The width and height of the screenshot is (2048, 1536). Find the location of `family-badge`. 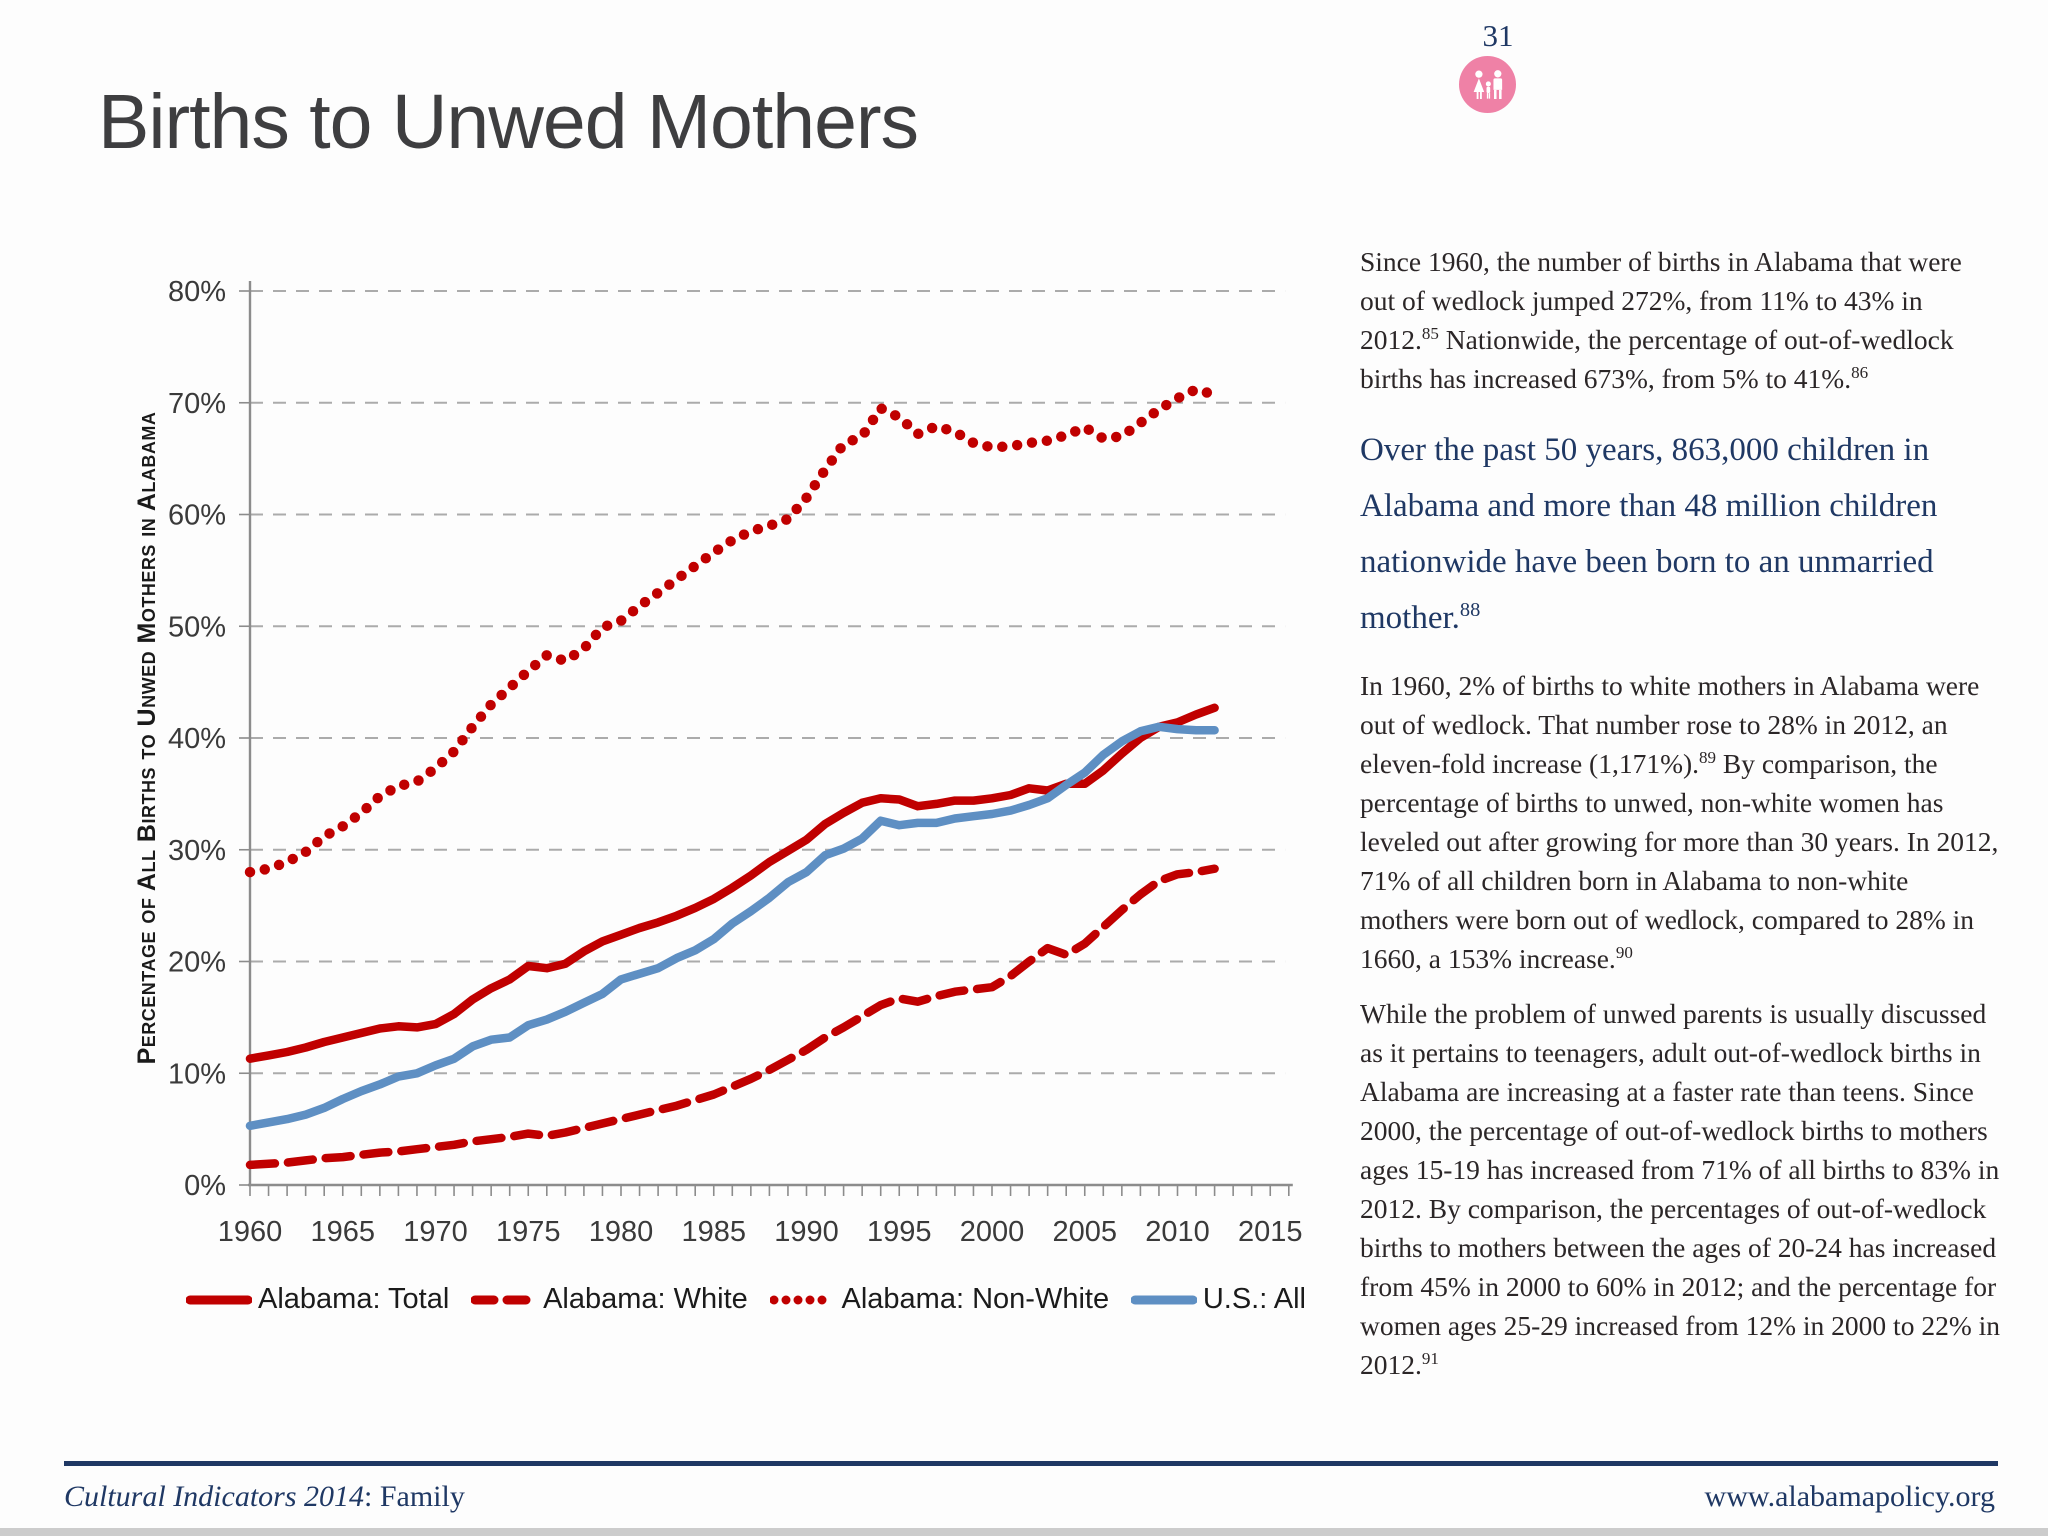

family-badge is located at coordinates (1487, 84).